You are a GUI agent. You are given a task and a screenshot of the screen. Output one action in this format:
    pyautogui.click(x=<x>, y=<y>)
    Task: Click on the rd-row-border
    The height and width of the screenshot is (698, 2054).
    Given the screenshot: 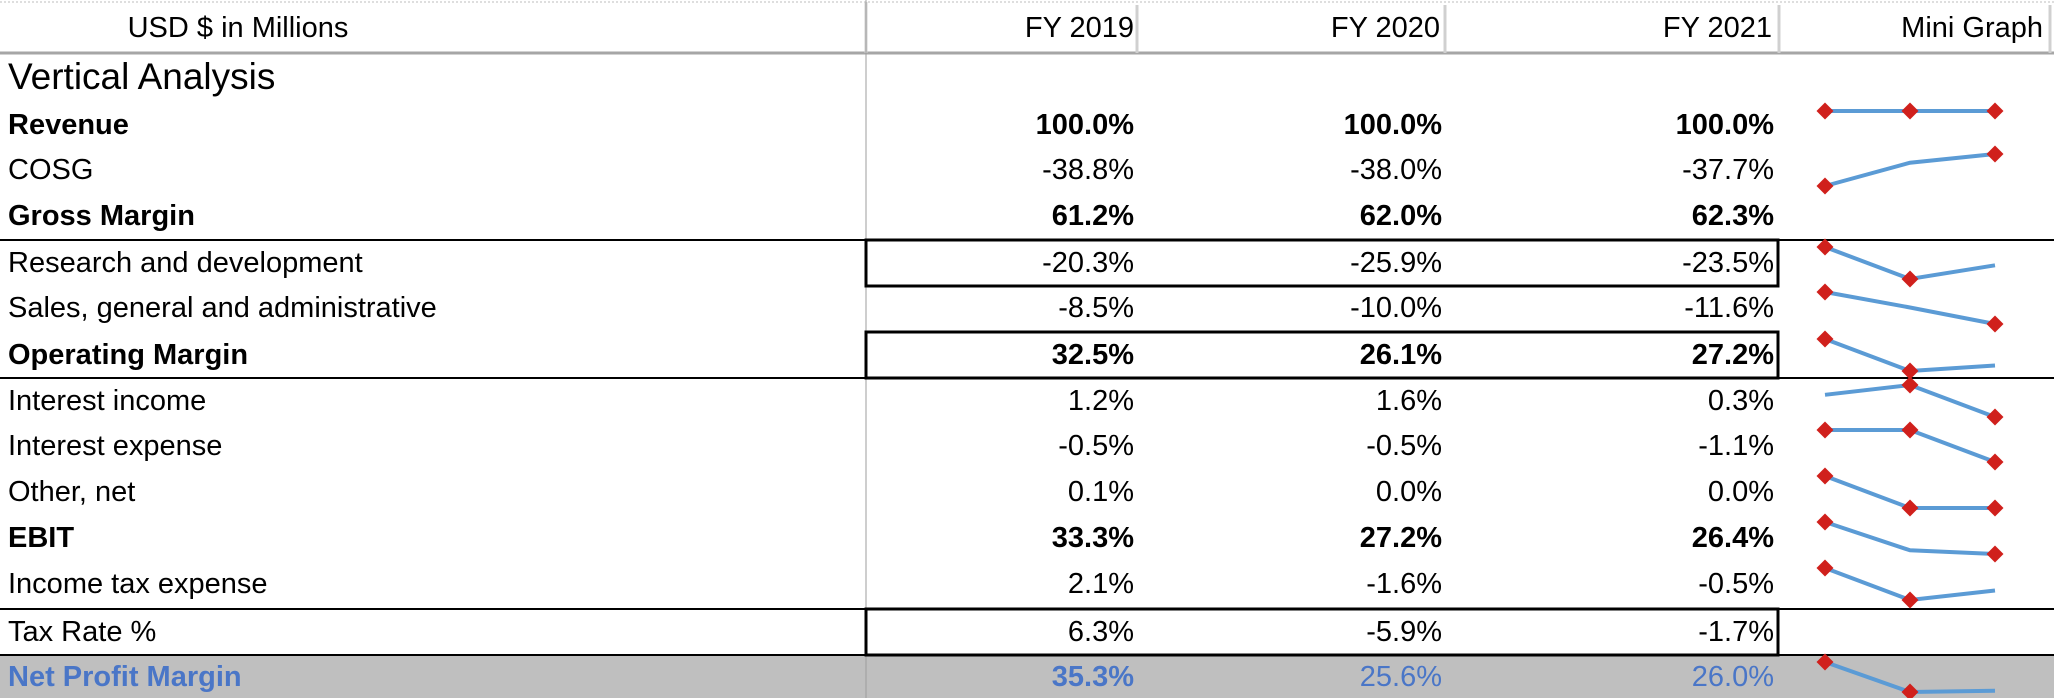 What is the action you would take?
    pyautogui.click(x=1322, y=263)
    